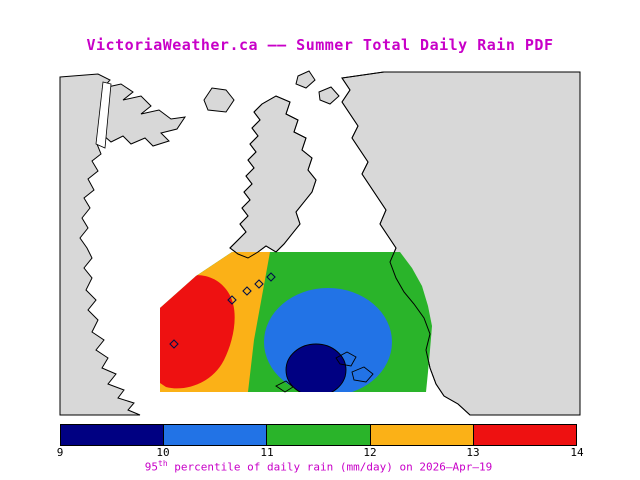 The image size is (640, 480). I want to click on contour-region-13-14-red, so click(197, 332).